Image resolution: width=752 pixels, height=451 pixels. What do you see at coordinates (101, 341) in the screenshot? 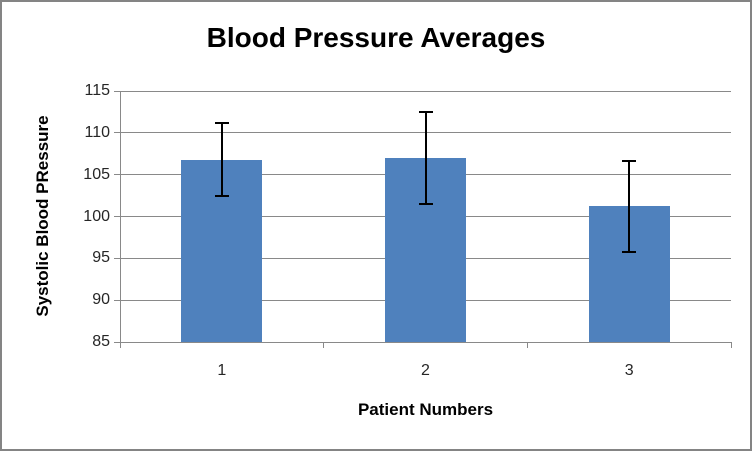
I see `y-tick-label: 85` at bounding box center [101, 341].